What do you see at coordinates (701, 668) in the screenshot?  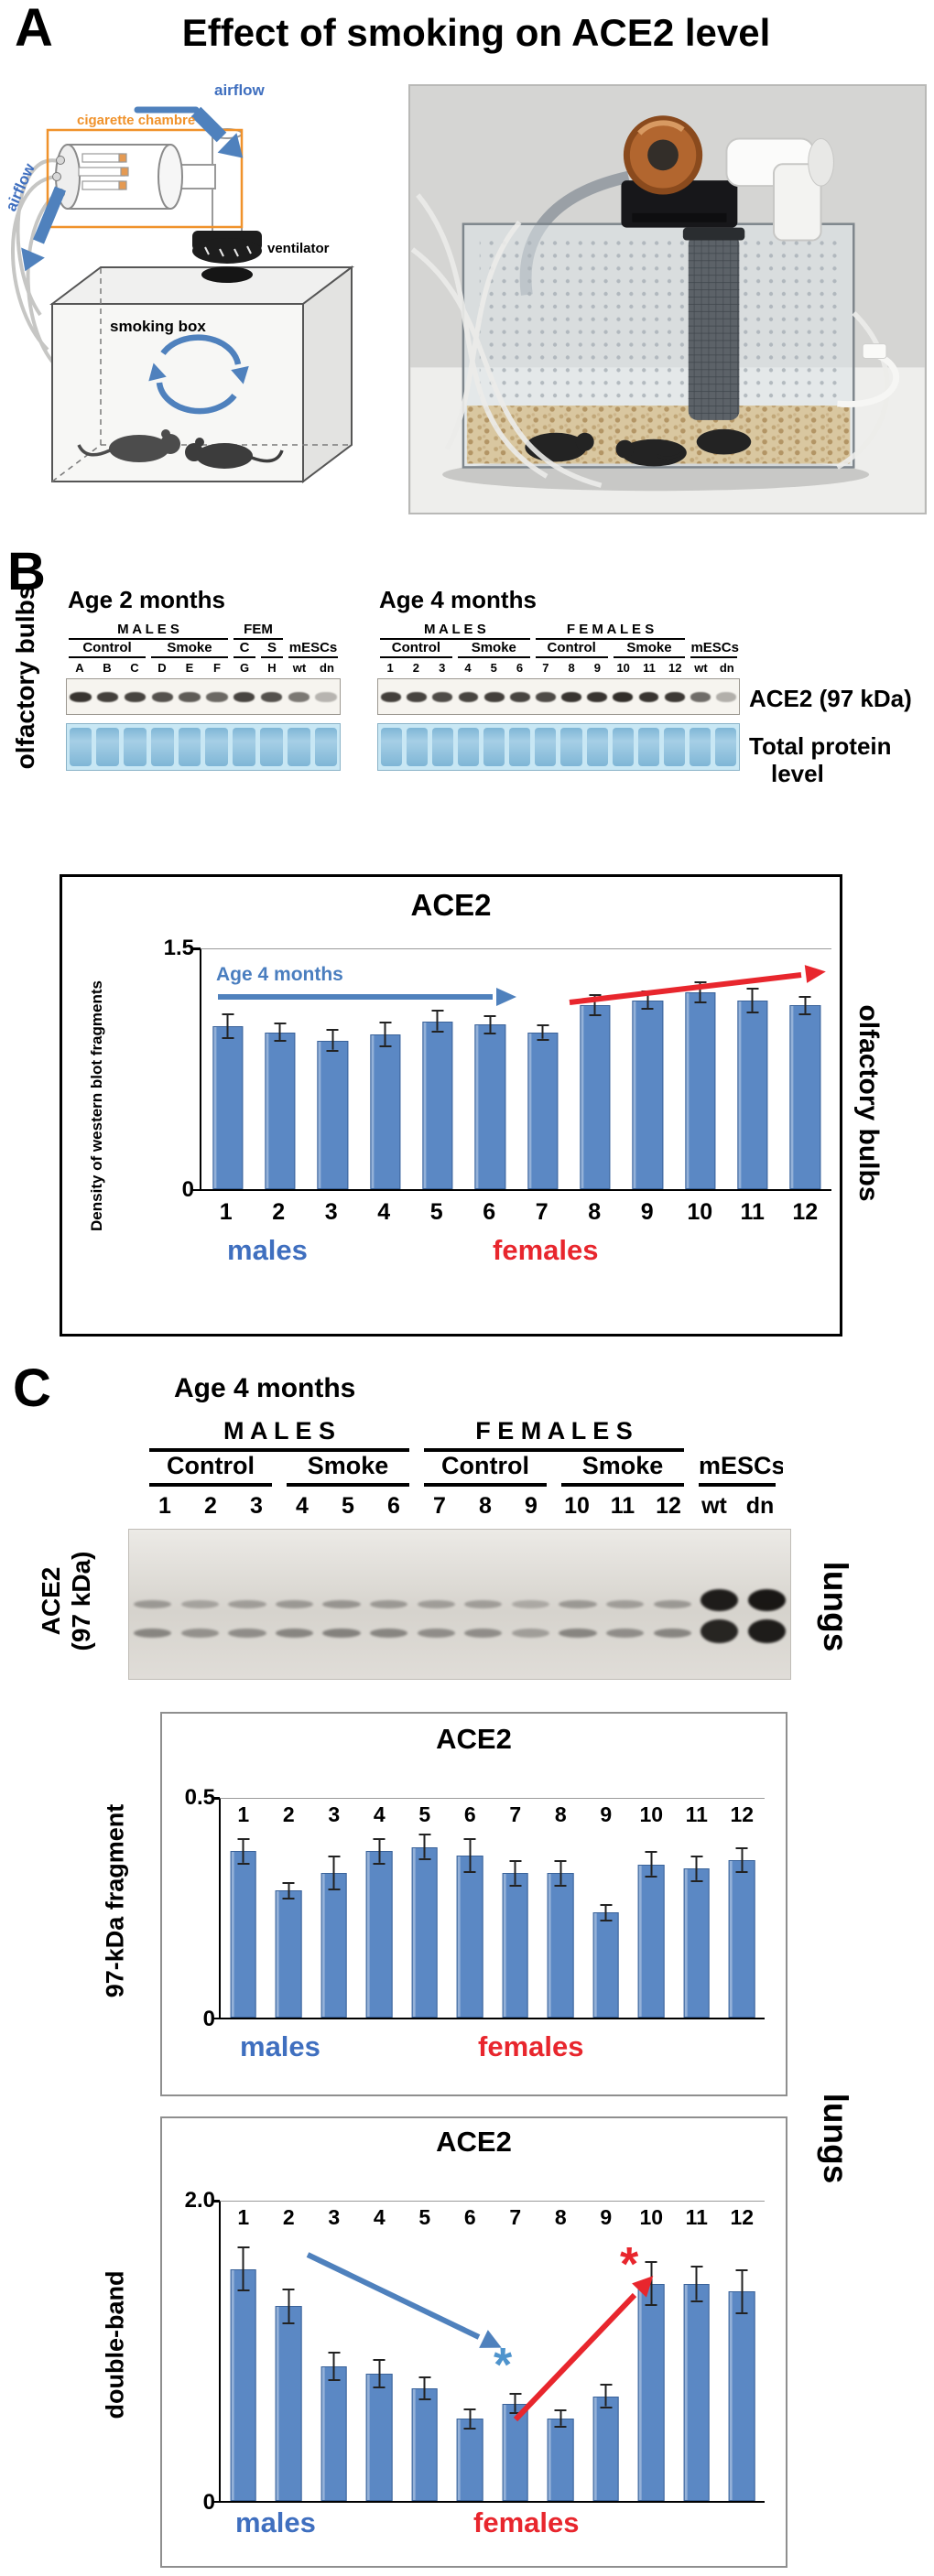 I see `lane-label: wt` at bounding box center [701, 668].